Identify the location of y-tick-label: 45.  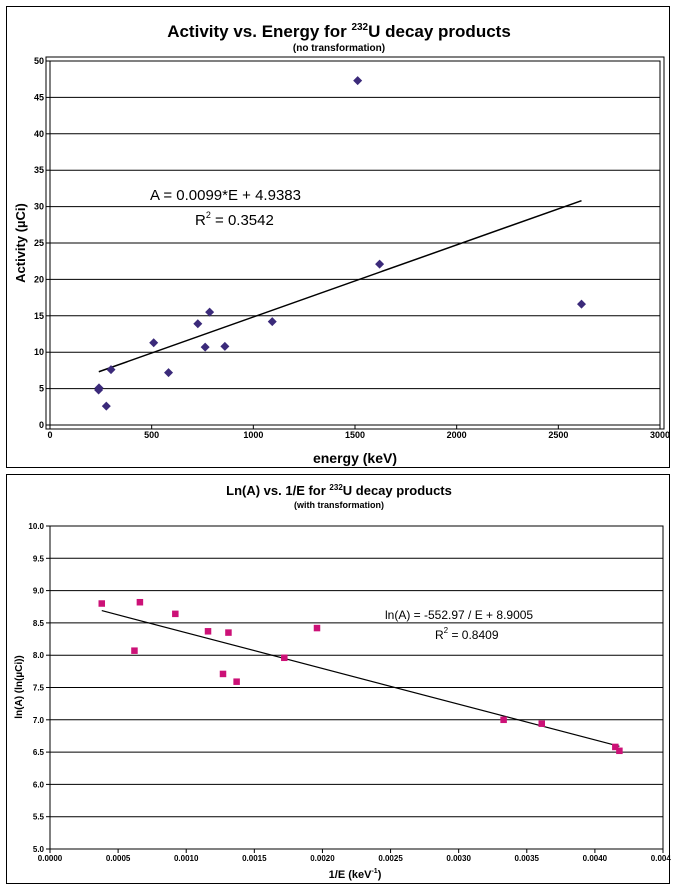
(39, 97).